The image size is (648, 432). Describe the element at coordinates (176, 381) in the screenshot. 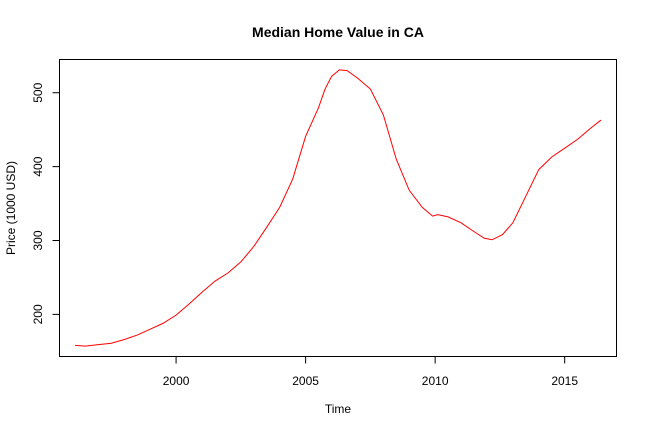

I see `x-tick-label: 2000` at that location.